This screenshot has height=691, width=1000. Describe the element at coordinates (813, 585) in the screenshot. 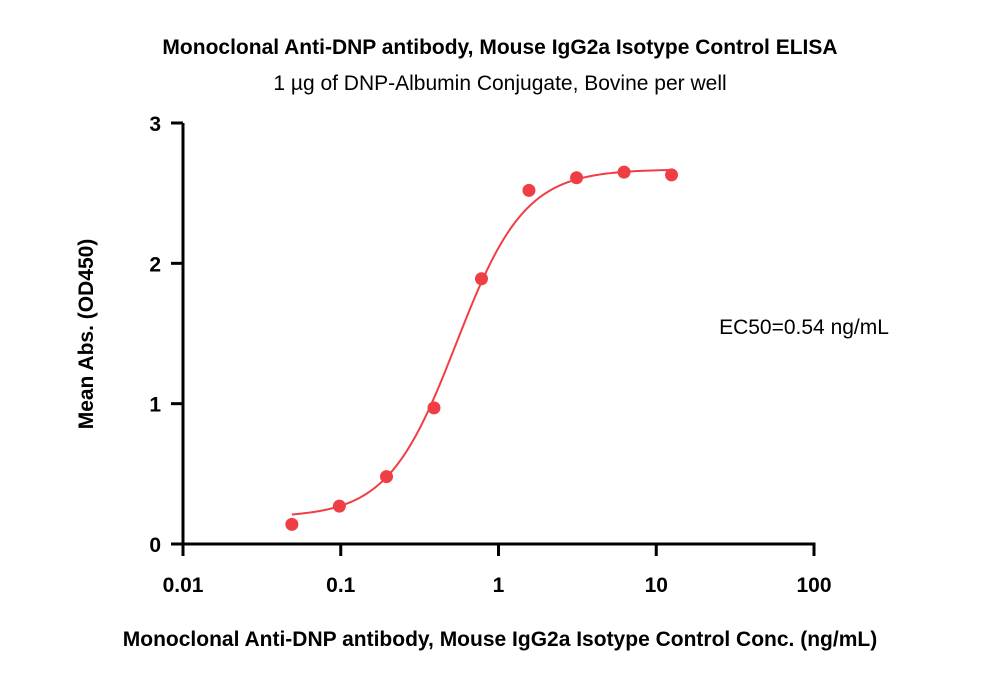

I see `x-tick-label: 100` at that location.